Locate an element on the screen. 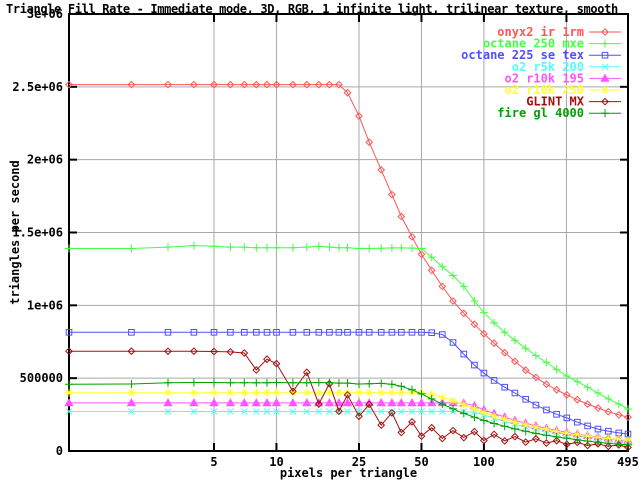 The height and width of the screenshot is (480, 640). legend-item: onyx2 ir 1rm is located at coordinates (559, 32).